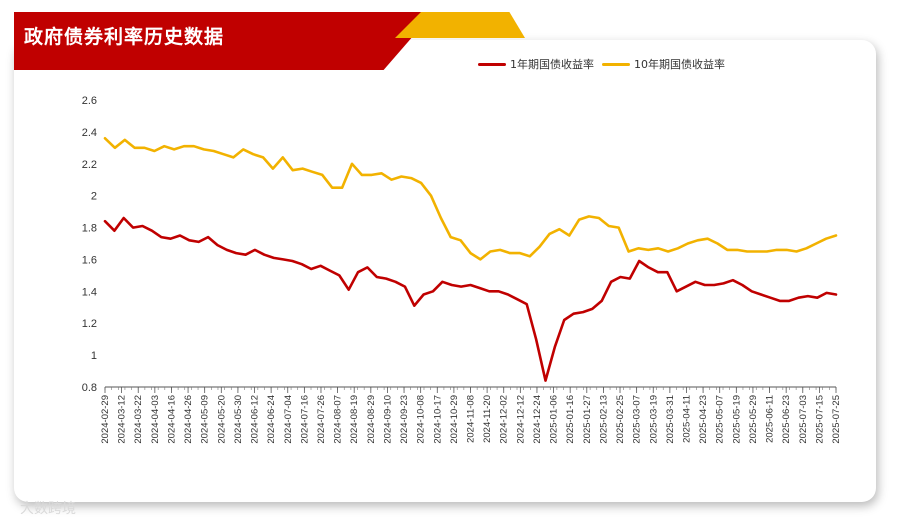 The image size is (900, 525). What do you see at coordinates (492, 64) in the screenshot?
I see `legend-swatch-1y` at bounding box center [492, 64].